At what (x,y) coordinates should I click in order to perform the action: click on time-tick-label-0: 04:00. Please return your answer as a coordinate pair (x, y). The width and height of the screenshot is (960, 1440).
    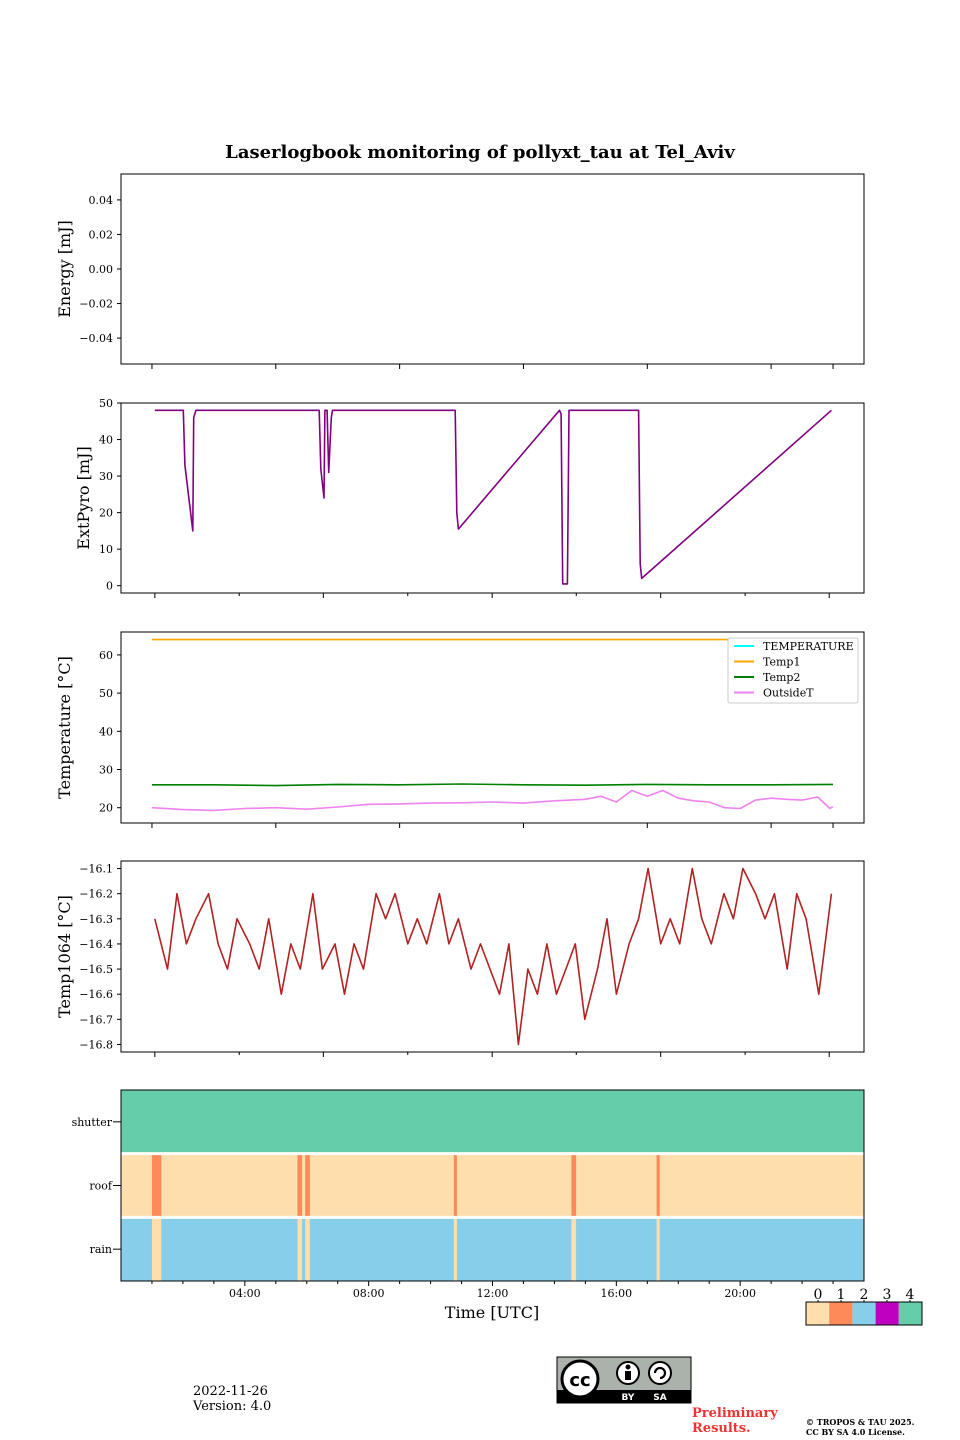
    Looking at the image, I should click on (245, 1293).